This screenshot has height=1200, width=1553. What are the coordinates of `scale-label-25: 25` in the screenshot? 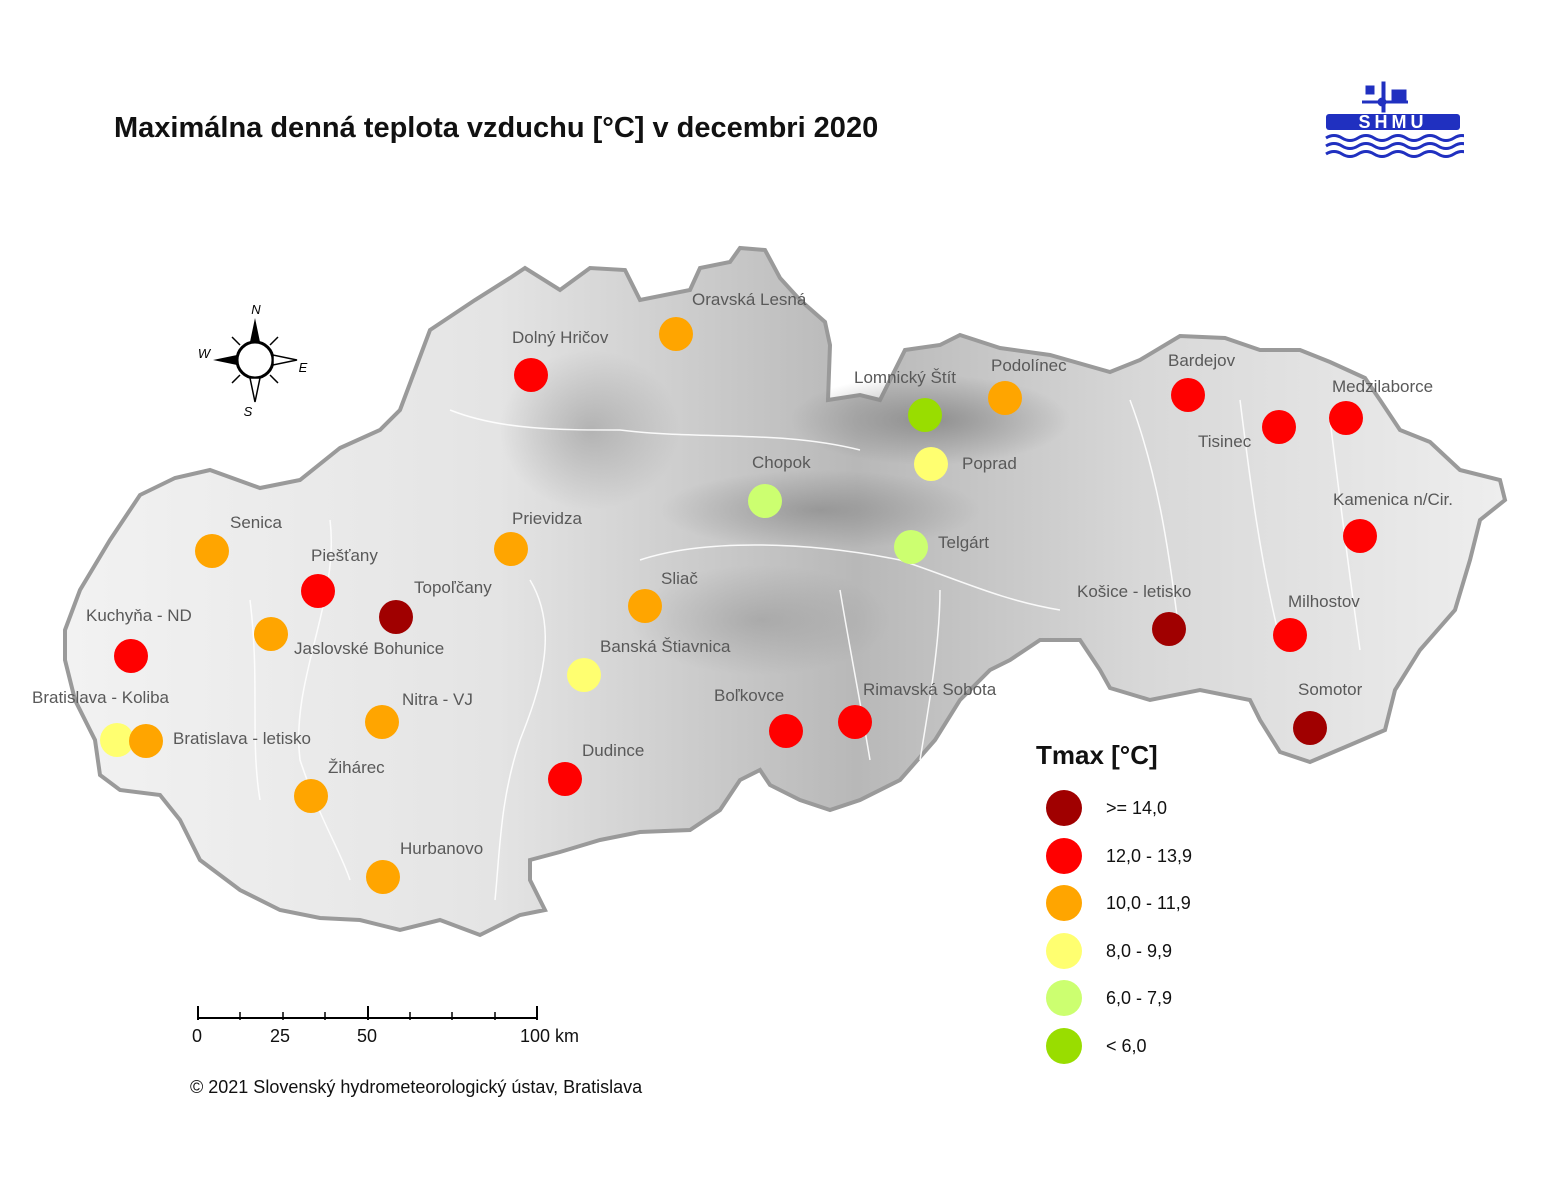 It's located at (280, 1036).